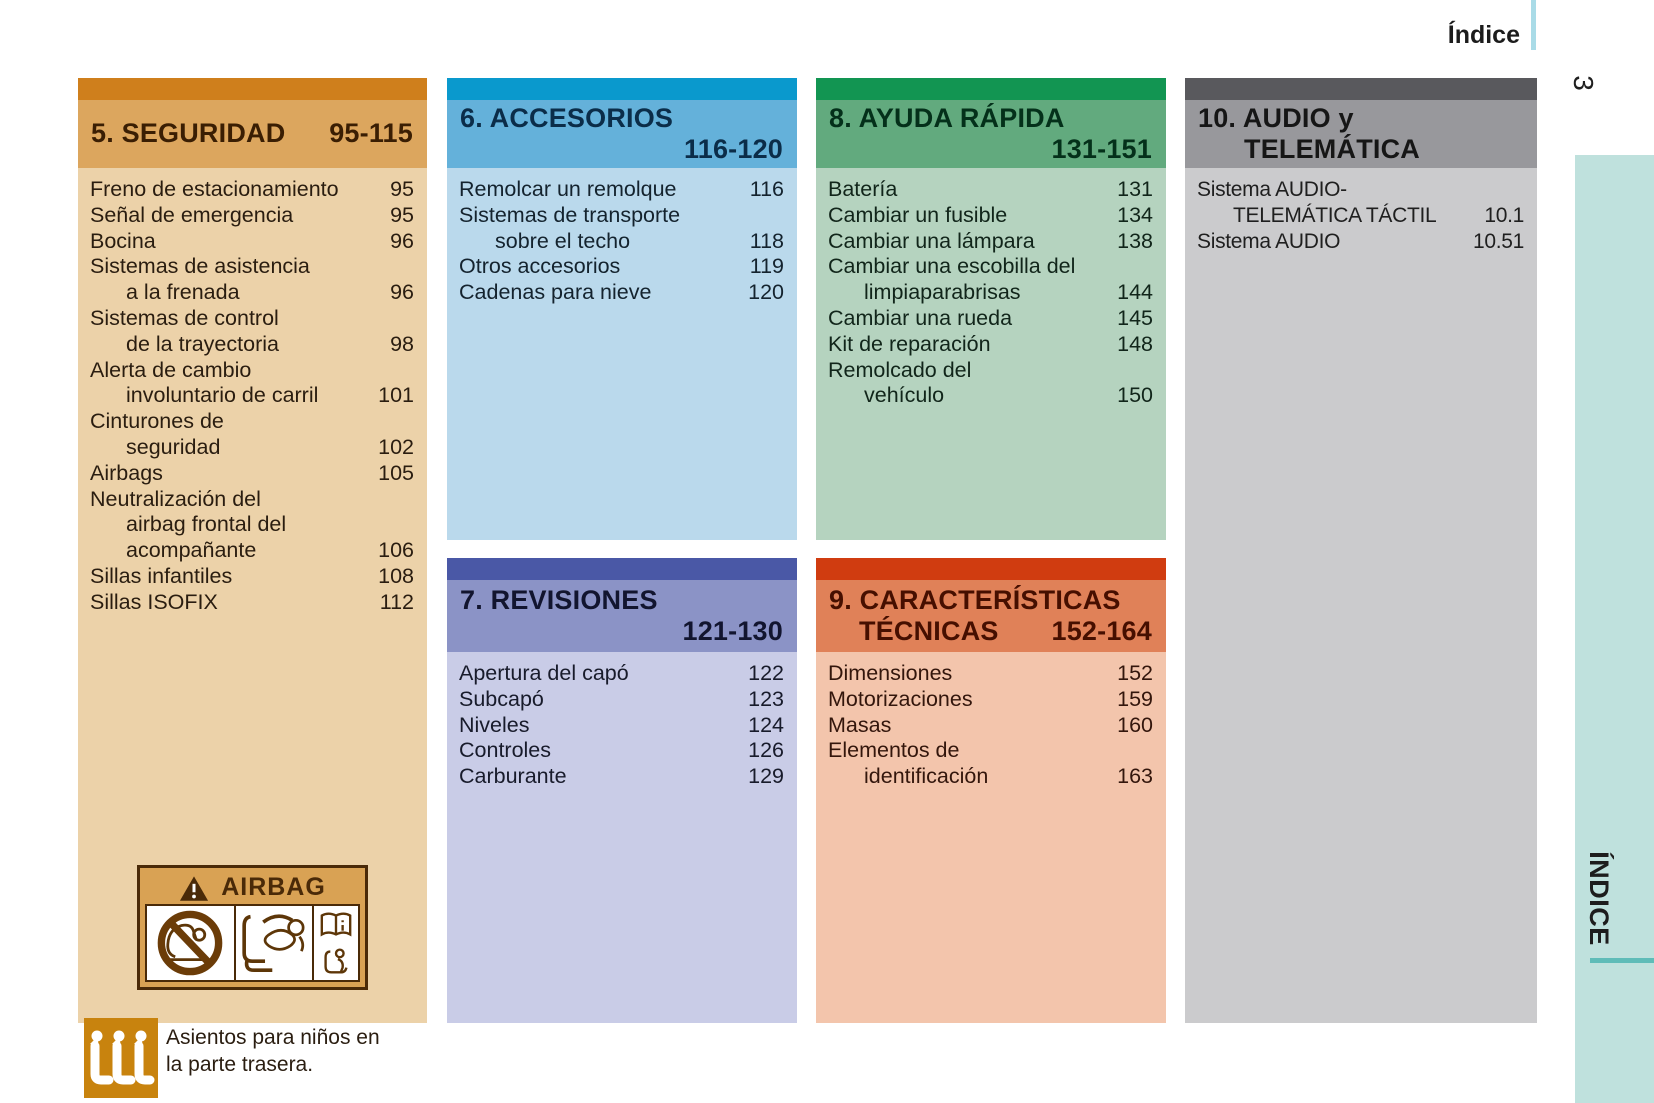 This screenshot has width=1654, height=1103. I want to click on toc-item-page: 10.51, so click(1498, 241).